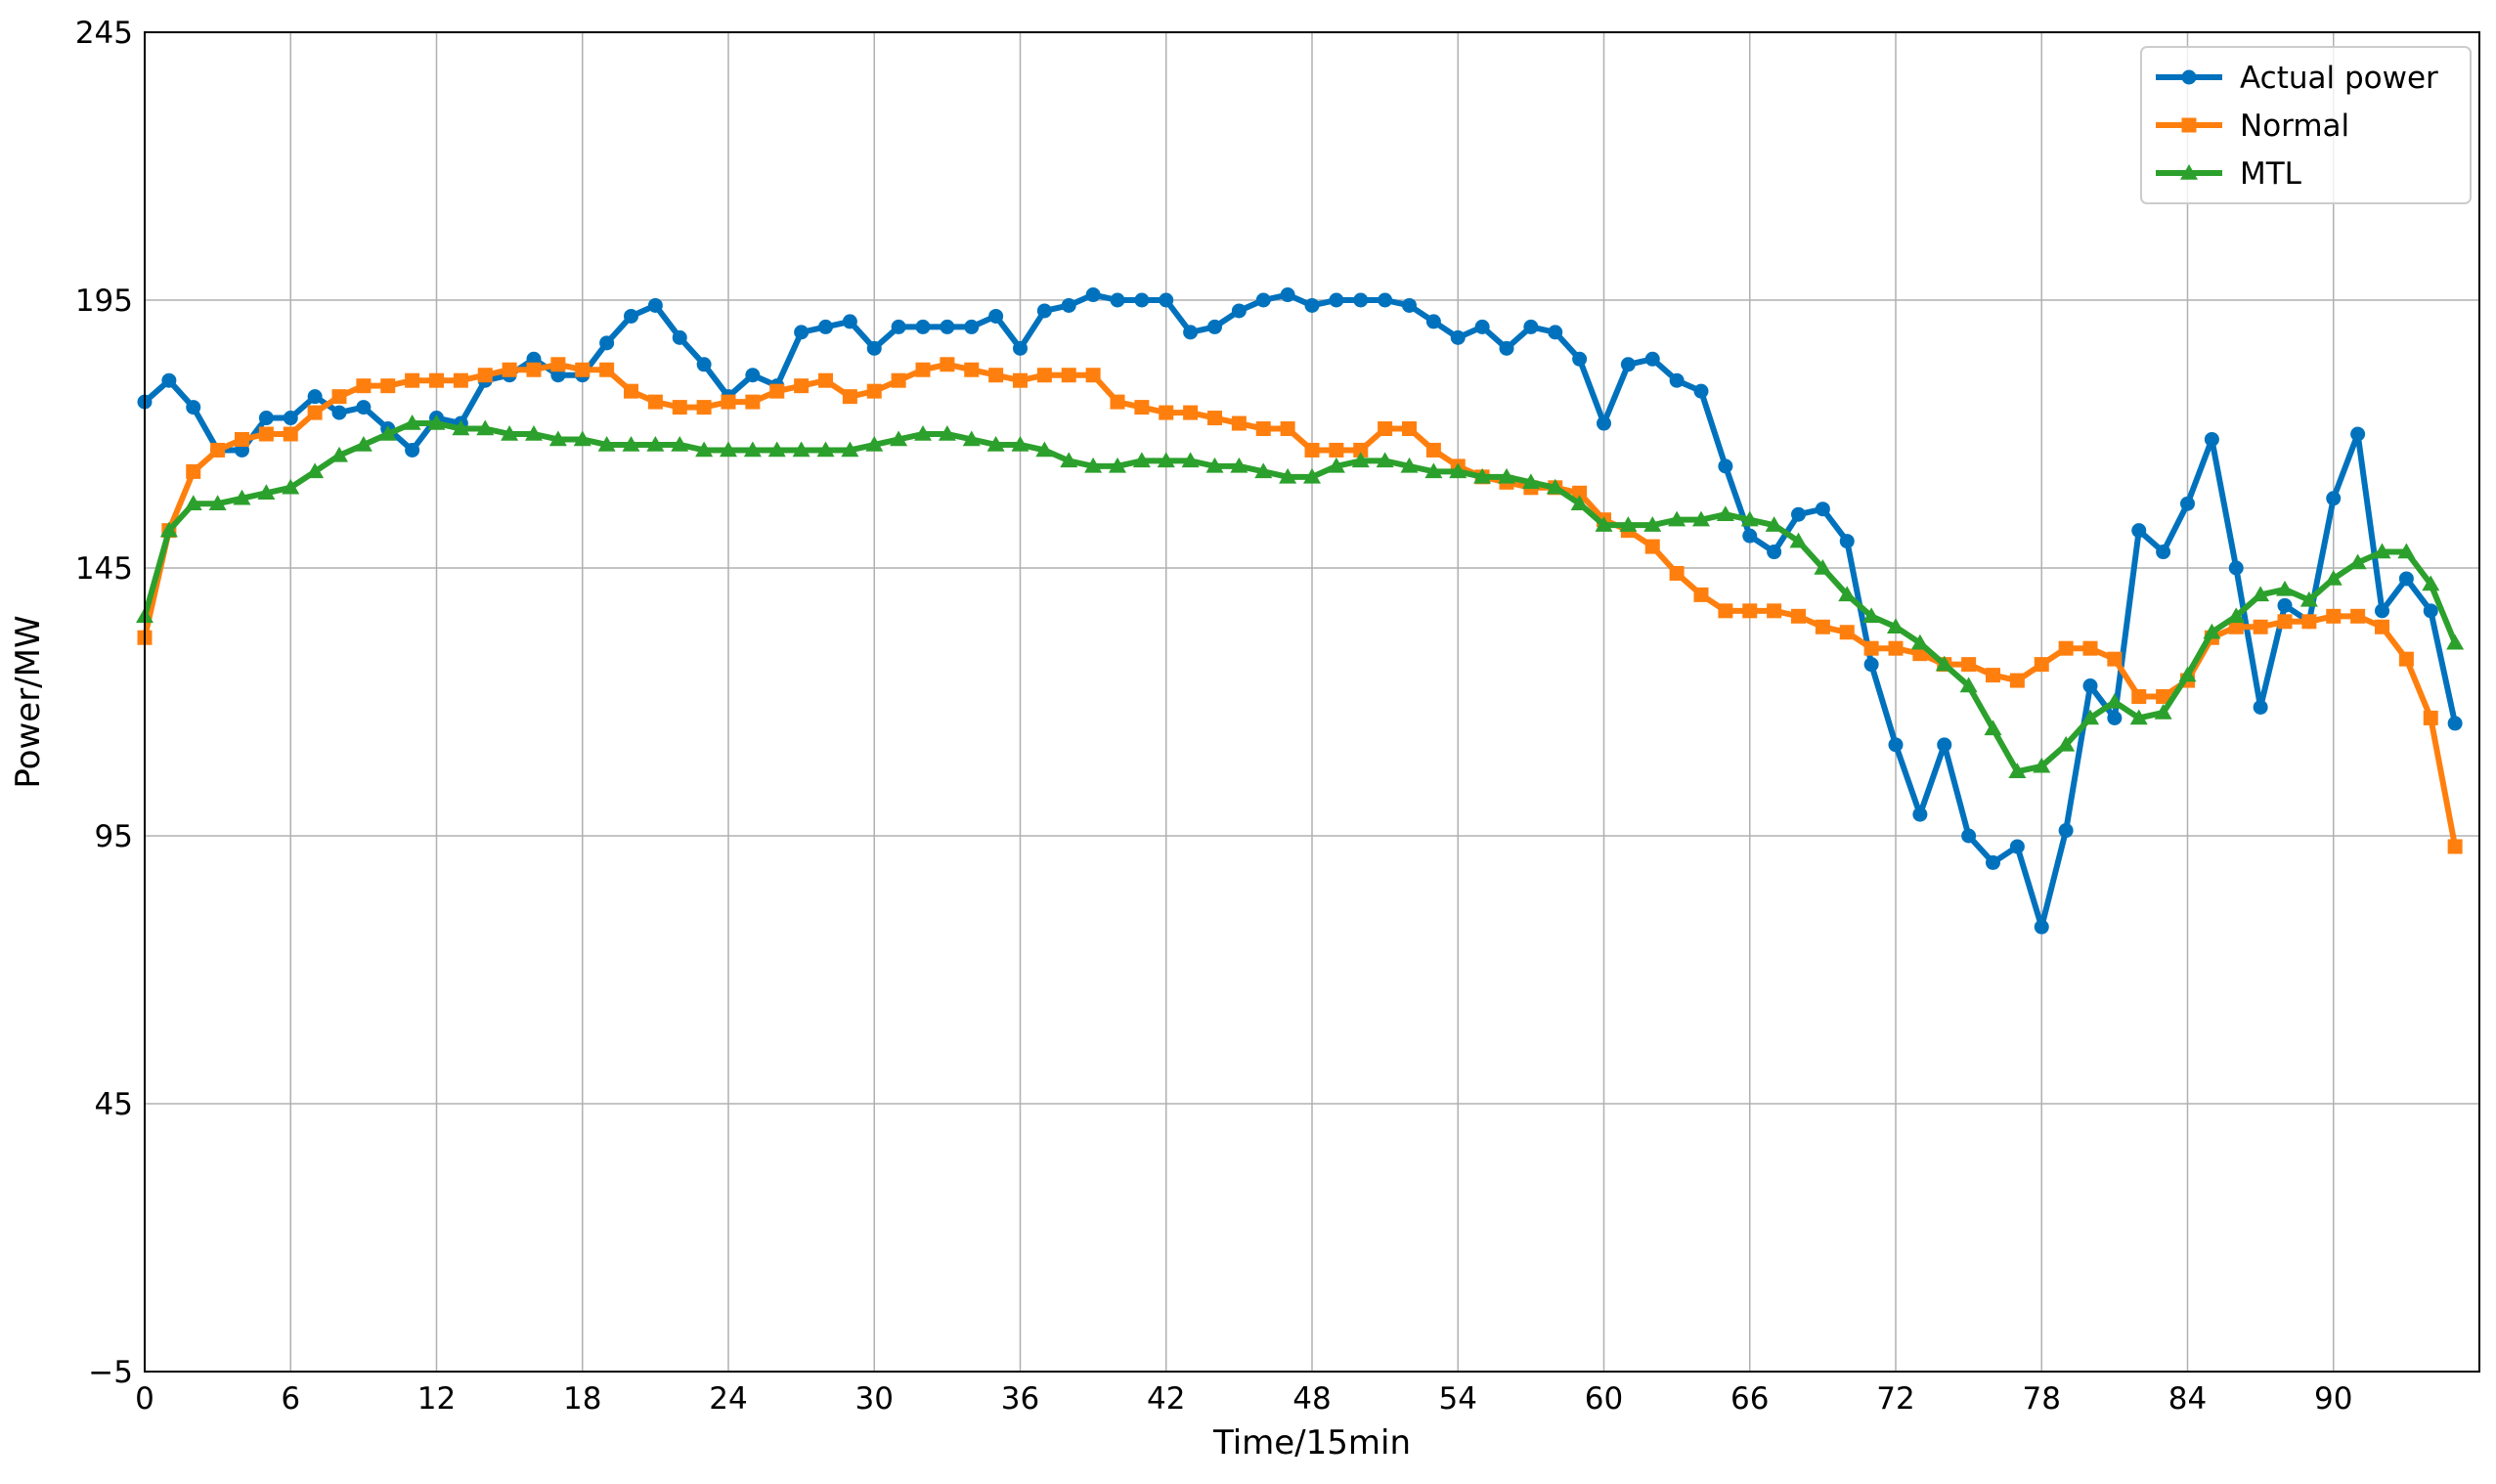  I want to click on x-tick-label: 42, so click(1166, 1399).